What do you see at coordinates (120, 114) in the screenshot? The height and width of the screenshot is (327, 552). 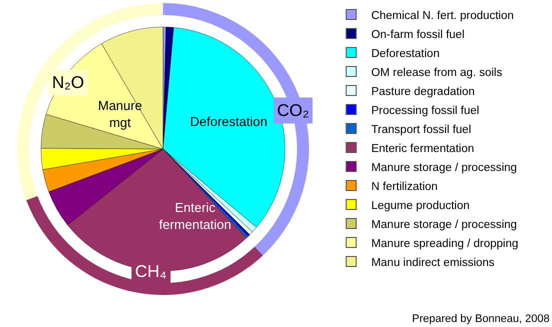 I see `data-label: Manure mgt` at bounding box center [120, 114].